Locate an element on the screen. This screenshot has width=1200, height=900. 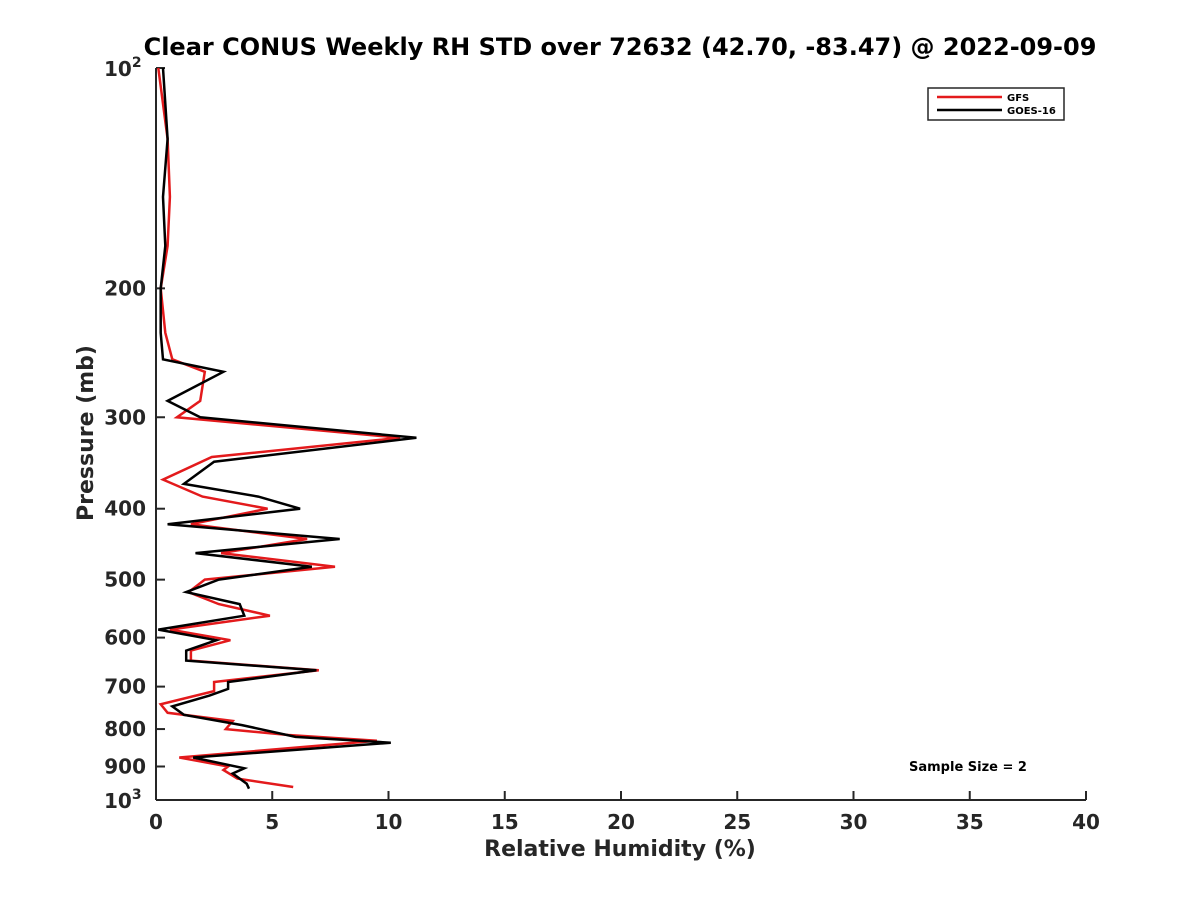
y-tick-label: 600 is located at coordinates (125, 638).